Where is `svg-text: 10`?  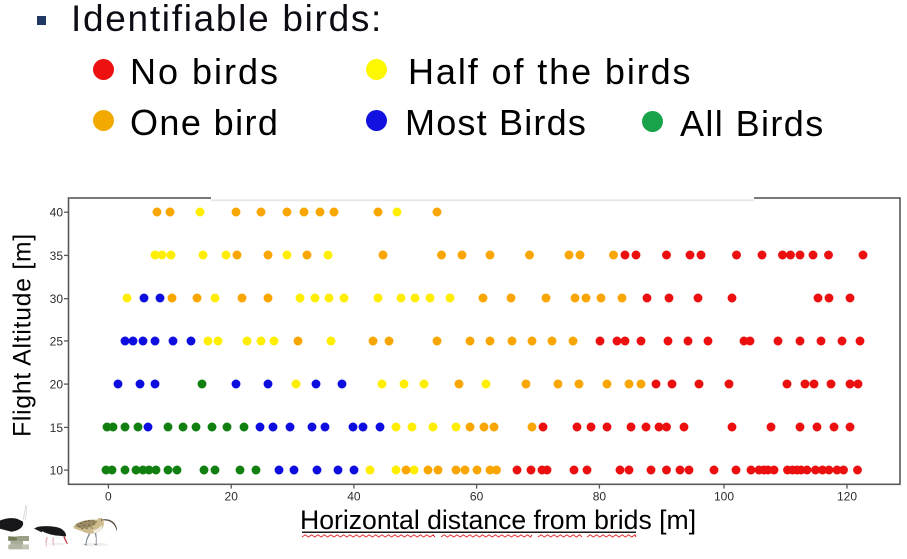 svg-text: 10 is located at coordinates (57, 471).